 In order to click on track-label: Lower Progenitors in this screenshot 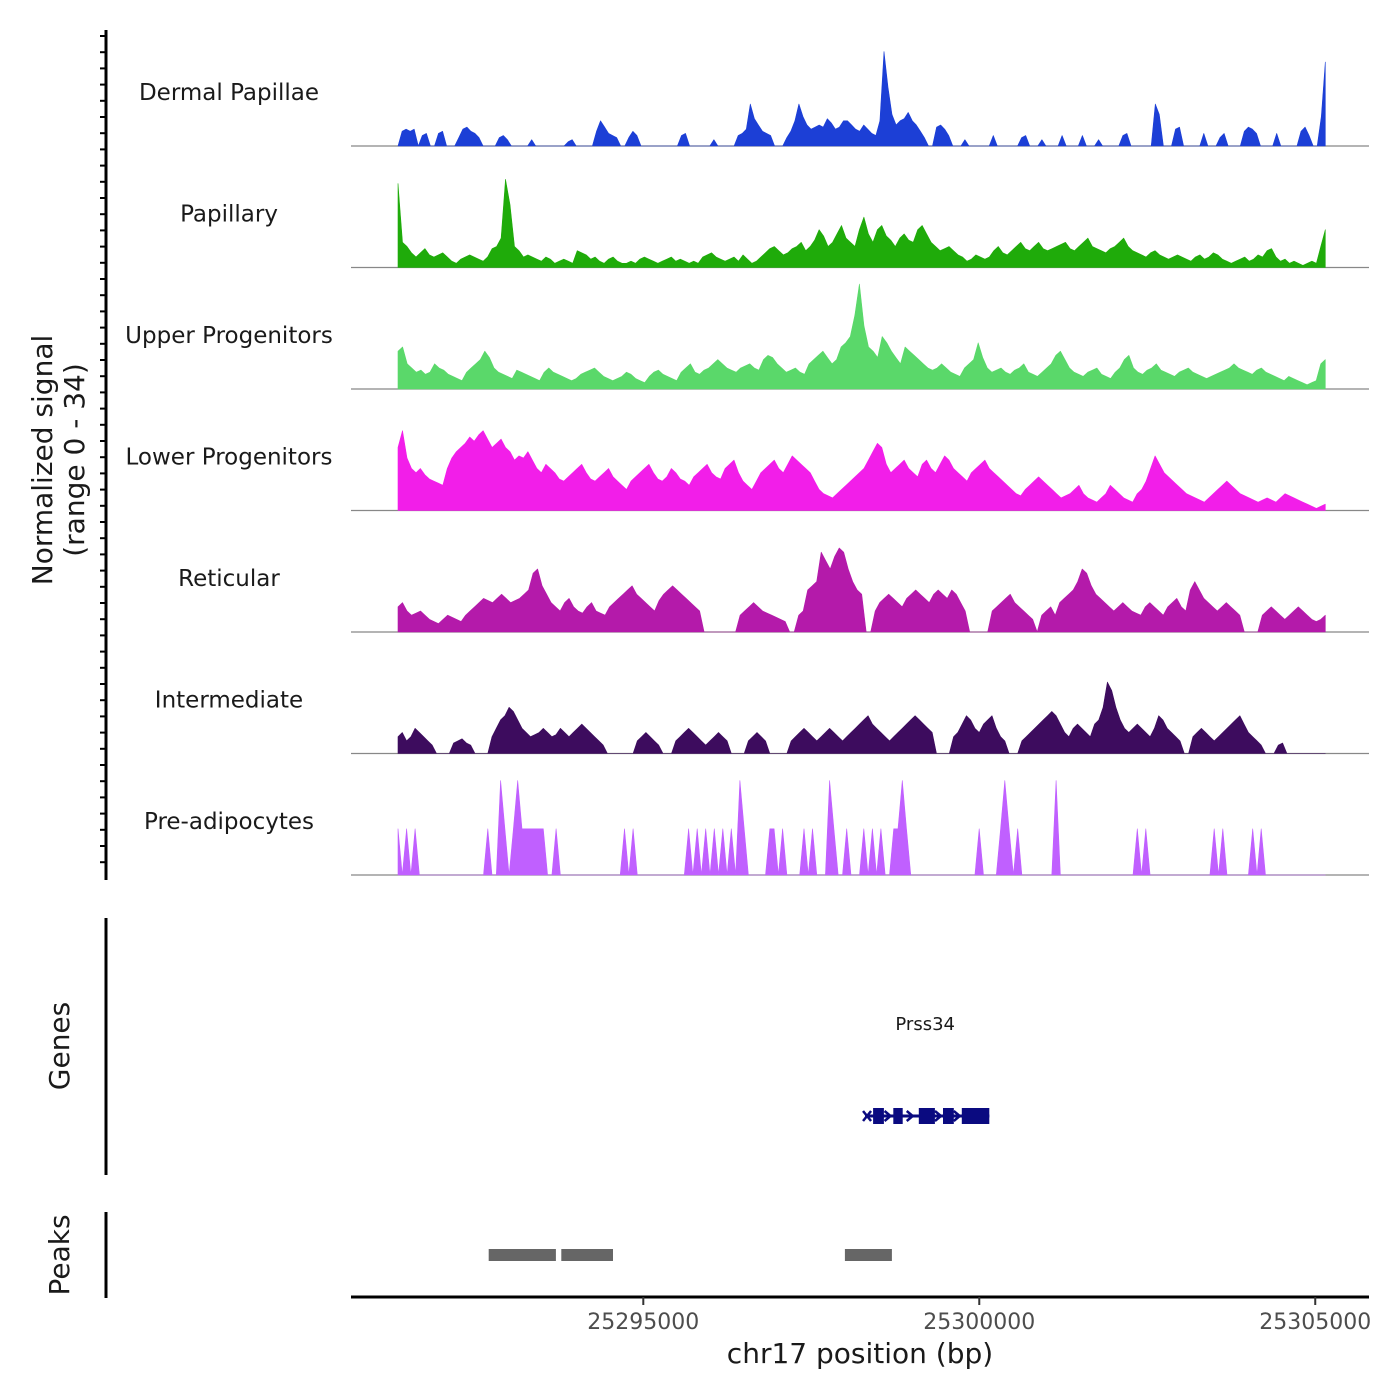, I will do `click(229, 458)`.